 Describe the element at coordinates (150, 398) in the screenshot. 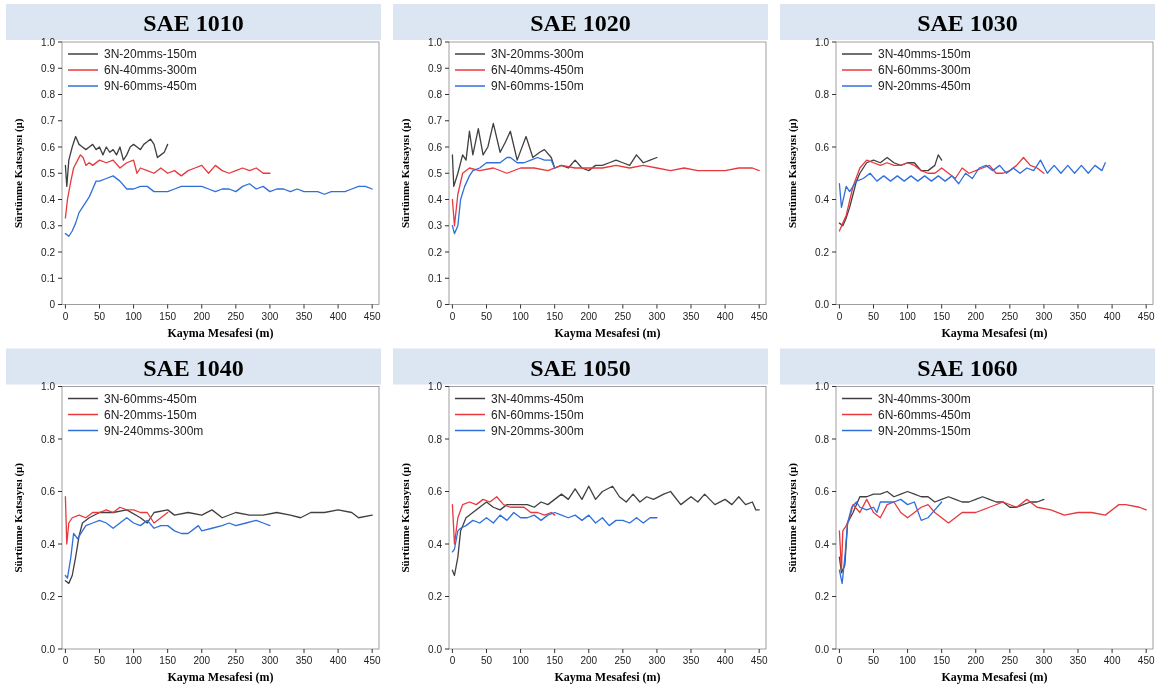

I see `legend-label: 3N-60mms-450m` at that location.